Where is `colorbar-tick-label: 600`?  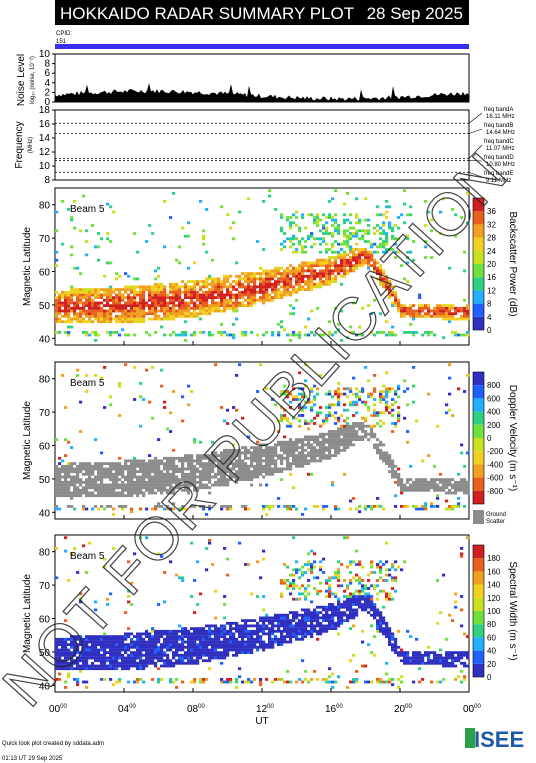
colorbar-tick-label: 600 is located at coordinates (494, 398).